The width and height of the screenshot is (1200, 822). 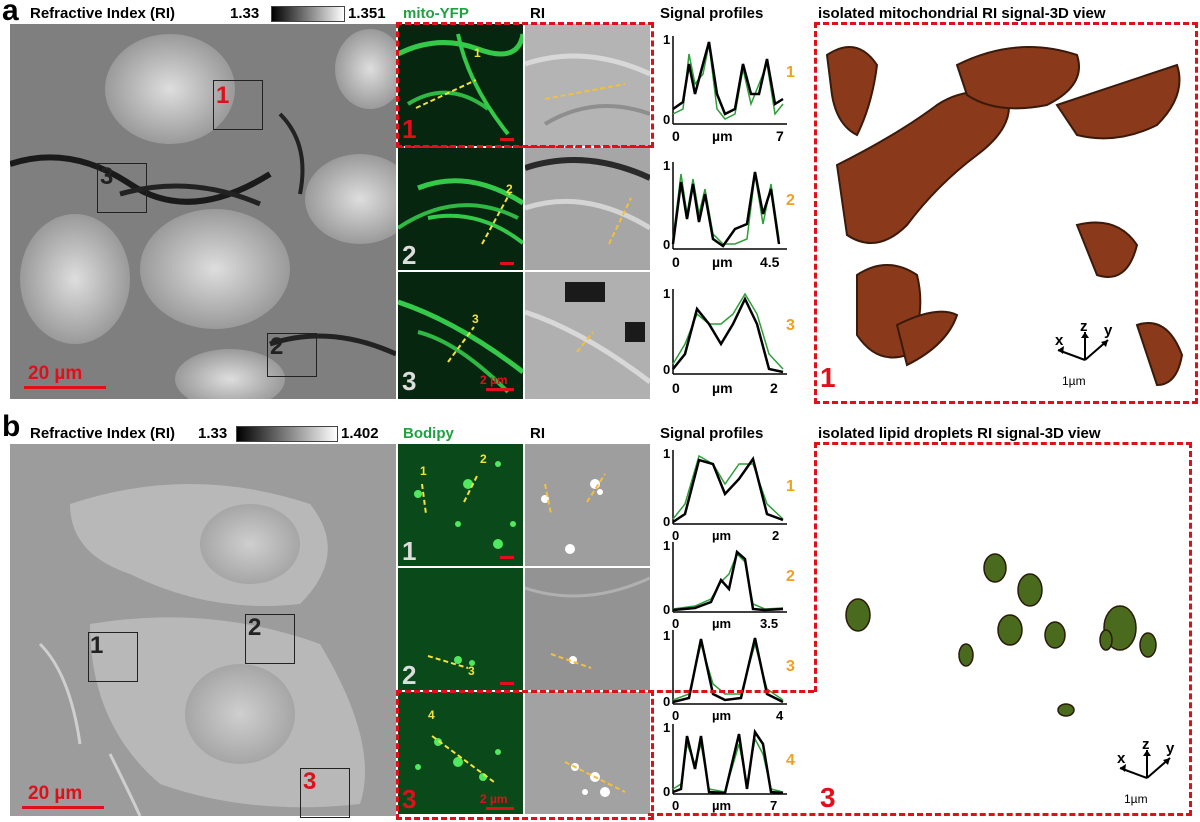 I want to click on panel-b-axis-z: z, so click(x=1146, y=744).